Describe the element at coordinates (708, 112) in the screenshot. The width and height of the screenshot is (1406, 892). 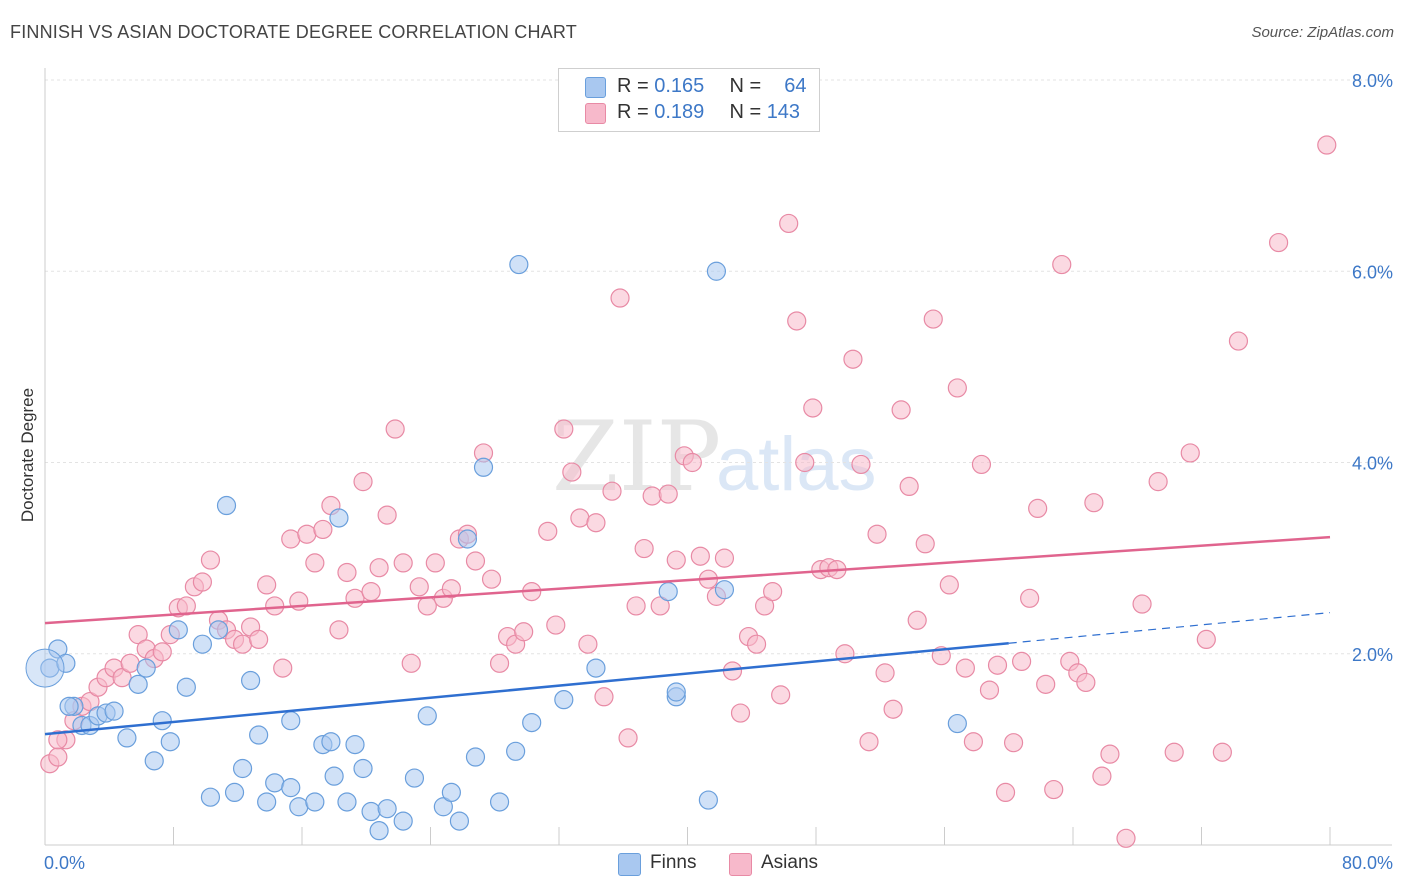
I see `legend-stats-asians: R = 0.189 N = 143` at that location.